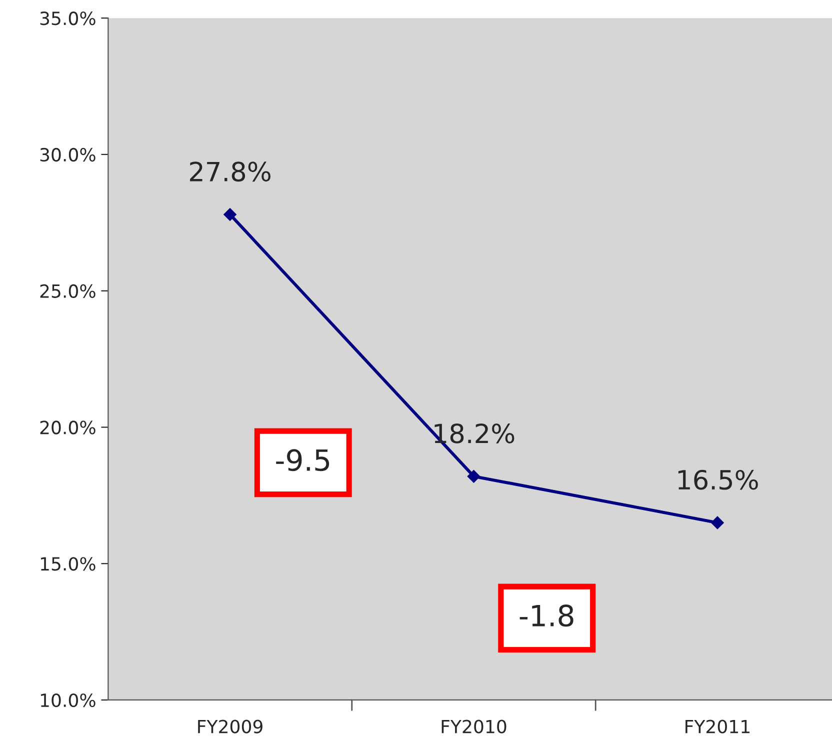 The image size is (832, 753). What do you see at coordinates (718, 480) in the screenshot?
I see `data-label: 16.5%` at bounding box center [718, 480].